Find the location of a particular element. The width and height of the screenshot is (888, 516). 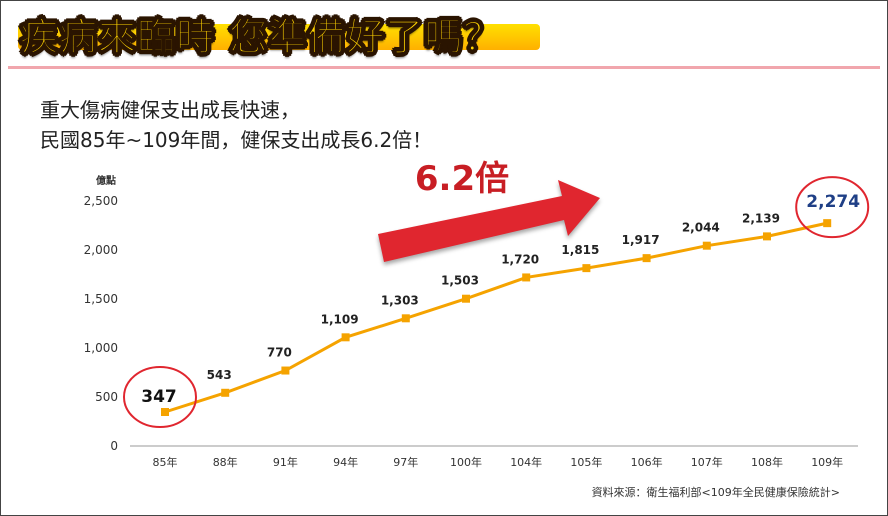

data-label: 543 is located at coordinates (219, 375).